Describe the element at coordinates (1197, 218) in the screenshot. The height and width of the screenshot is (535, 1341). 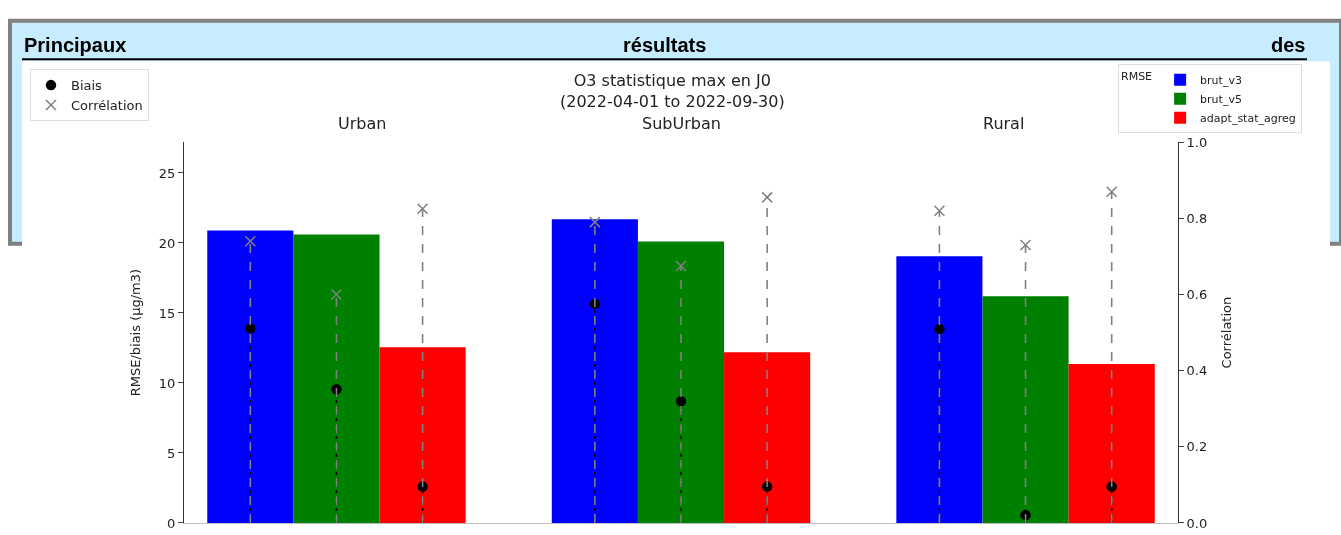
I see `y2-tick-label: 0.8` at that location.